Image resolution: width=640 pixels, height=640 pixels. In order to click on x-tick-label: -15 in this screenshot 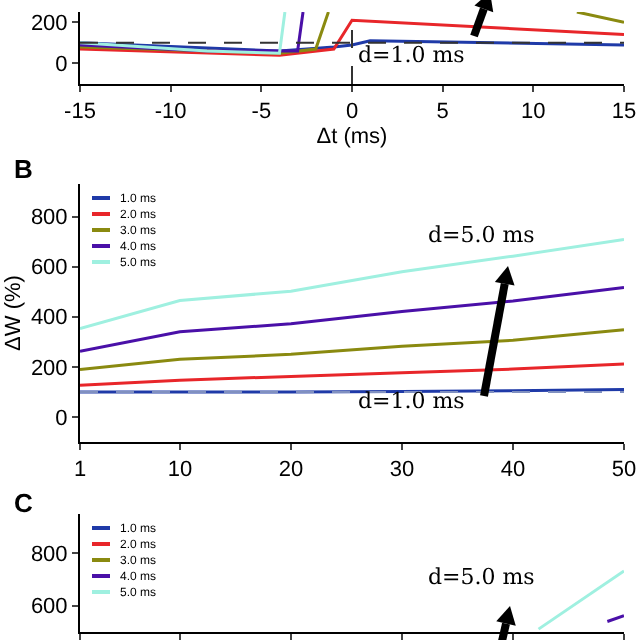, I will do `click(80, 112)`.